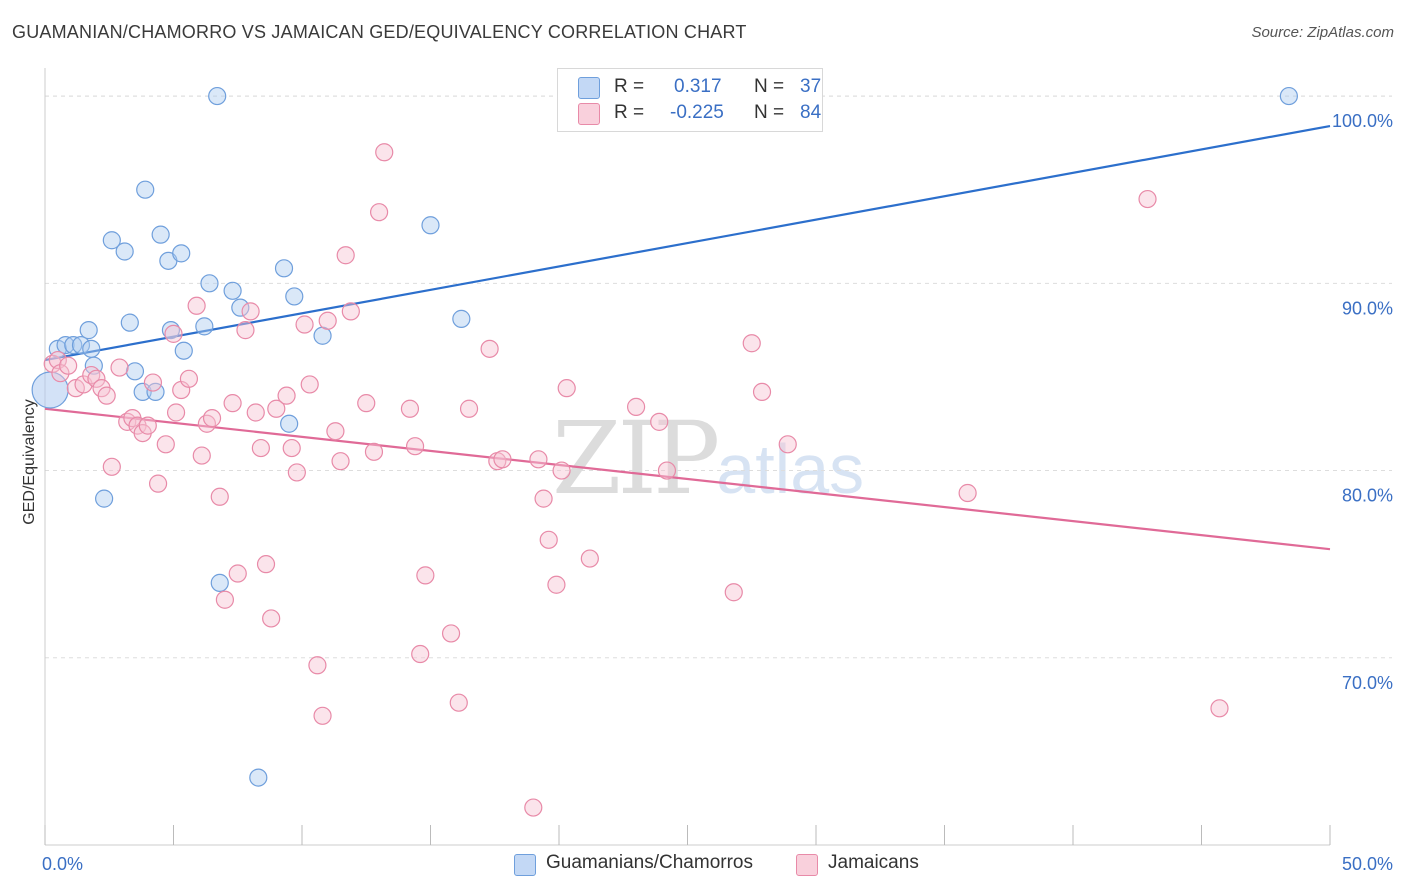  What do you see at coordinates (1367, 683) in the screenshot?
I see `y-tick-label: 70.0%` at bounding box center [1367, 683].